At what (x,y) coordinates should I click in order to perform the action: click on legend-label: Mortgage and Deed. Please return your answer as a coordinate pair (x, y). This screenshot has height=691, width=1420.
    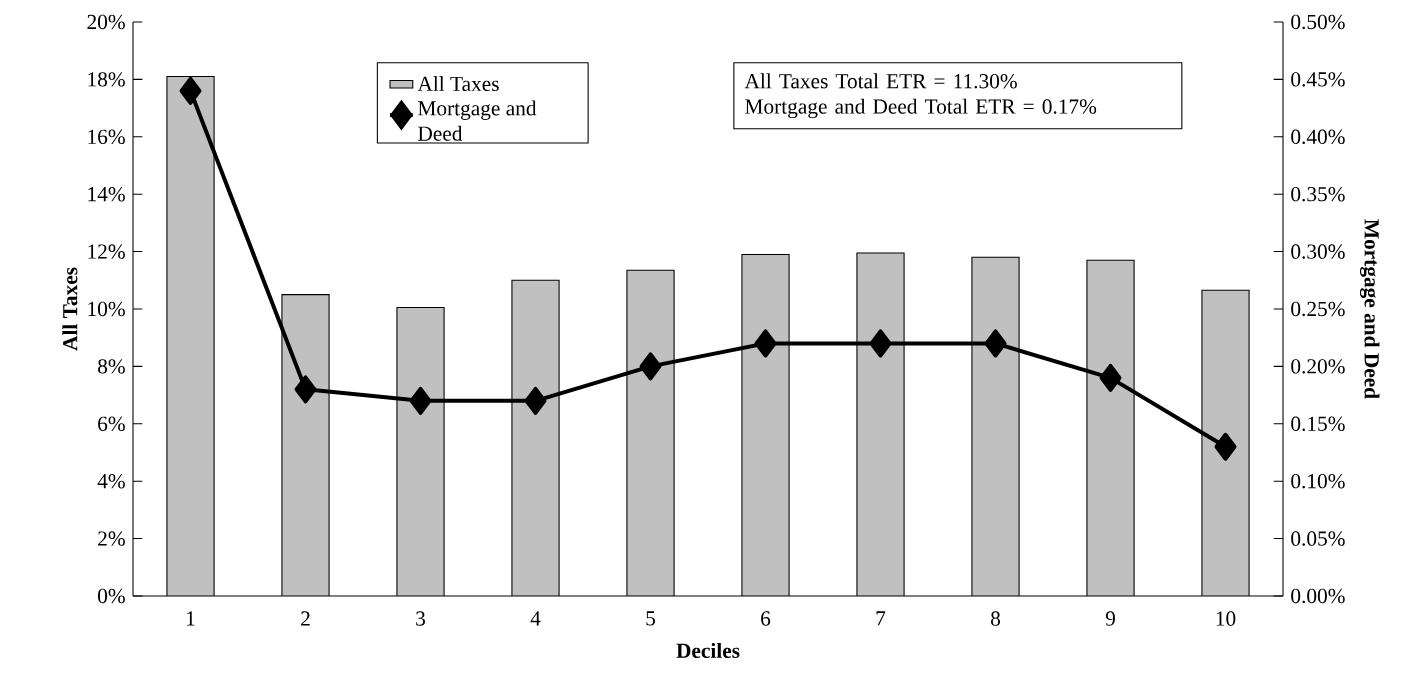
    Looking at the image, I should click on (477, 120).